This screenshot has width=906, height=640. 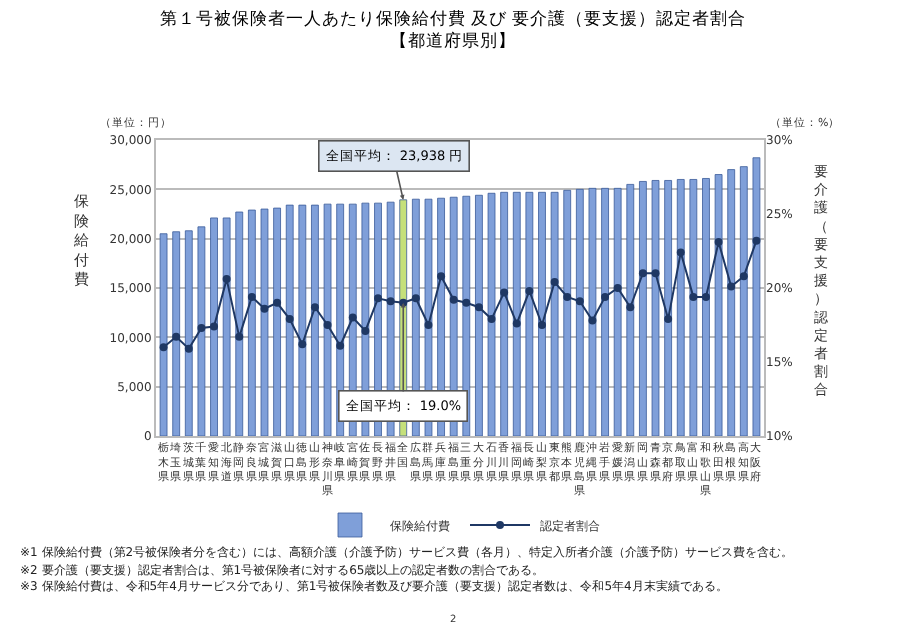 I want to click on chart-subtitle: 【都道府県別】, so click(x=453, y=41).